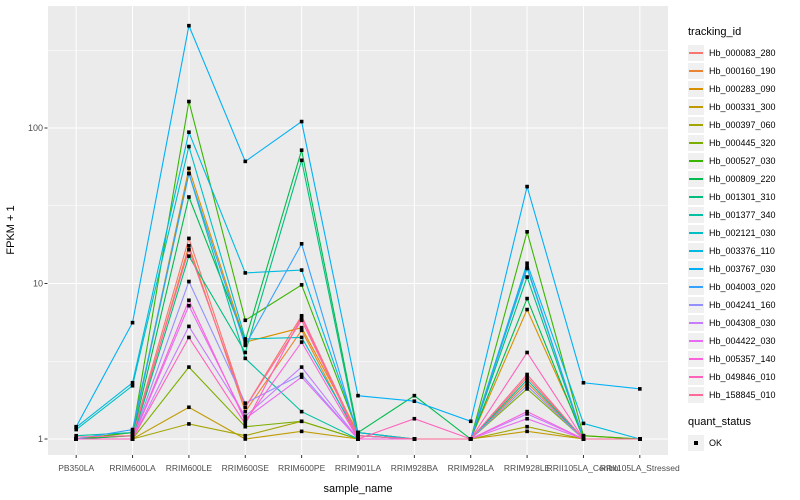  I want to click on legend-item: Hb_000283_090, so click(743, 89).